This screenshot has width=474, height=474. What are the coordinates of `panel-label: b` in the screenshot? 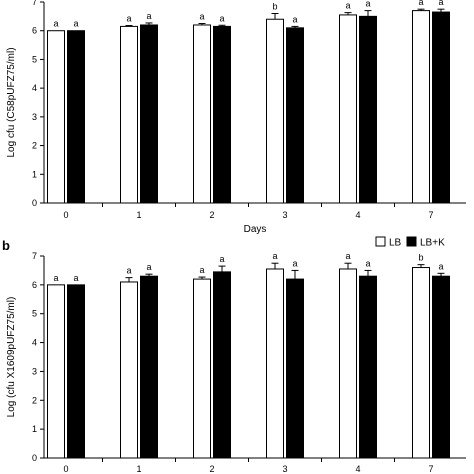 It's located at (6, 245).